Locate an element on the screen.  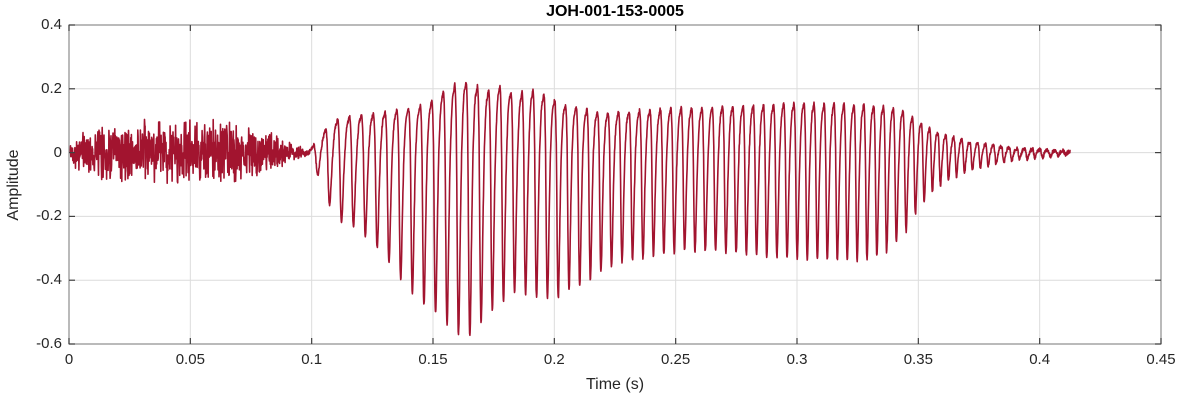
x-tick-label: 0.05 is located at coordinates (190, 359).